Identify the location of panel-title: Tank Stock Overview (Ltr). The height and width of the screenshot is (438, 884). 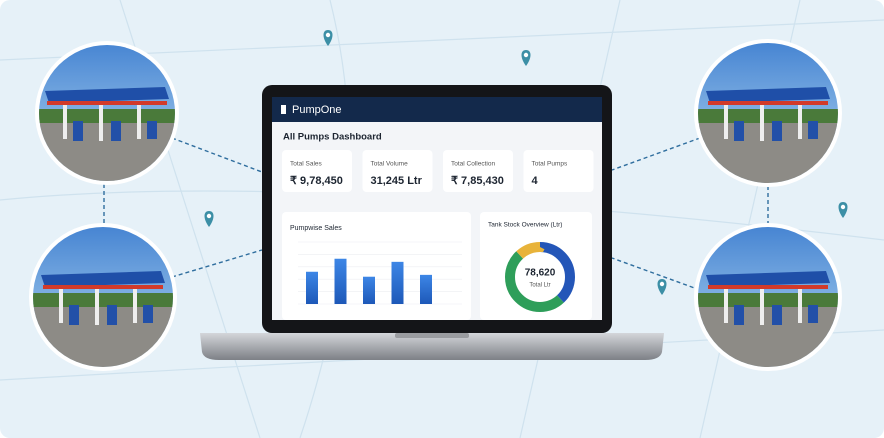
(525, 225).